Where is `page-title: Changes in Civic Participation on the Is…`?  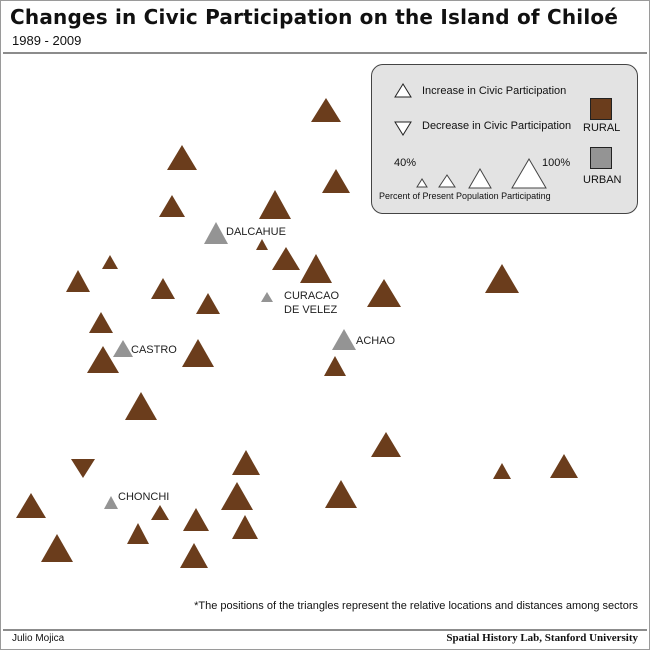
page-title: Changes in Civic Participation on the Is… is located at coordinates (314, 17).